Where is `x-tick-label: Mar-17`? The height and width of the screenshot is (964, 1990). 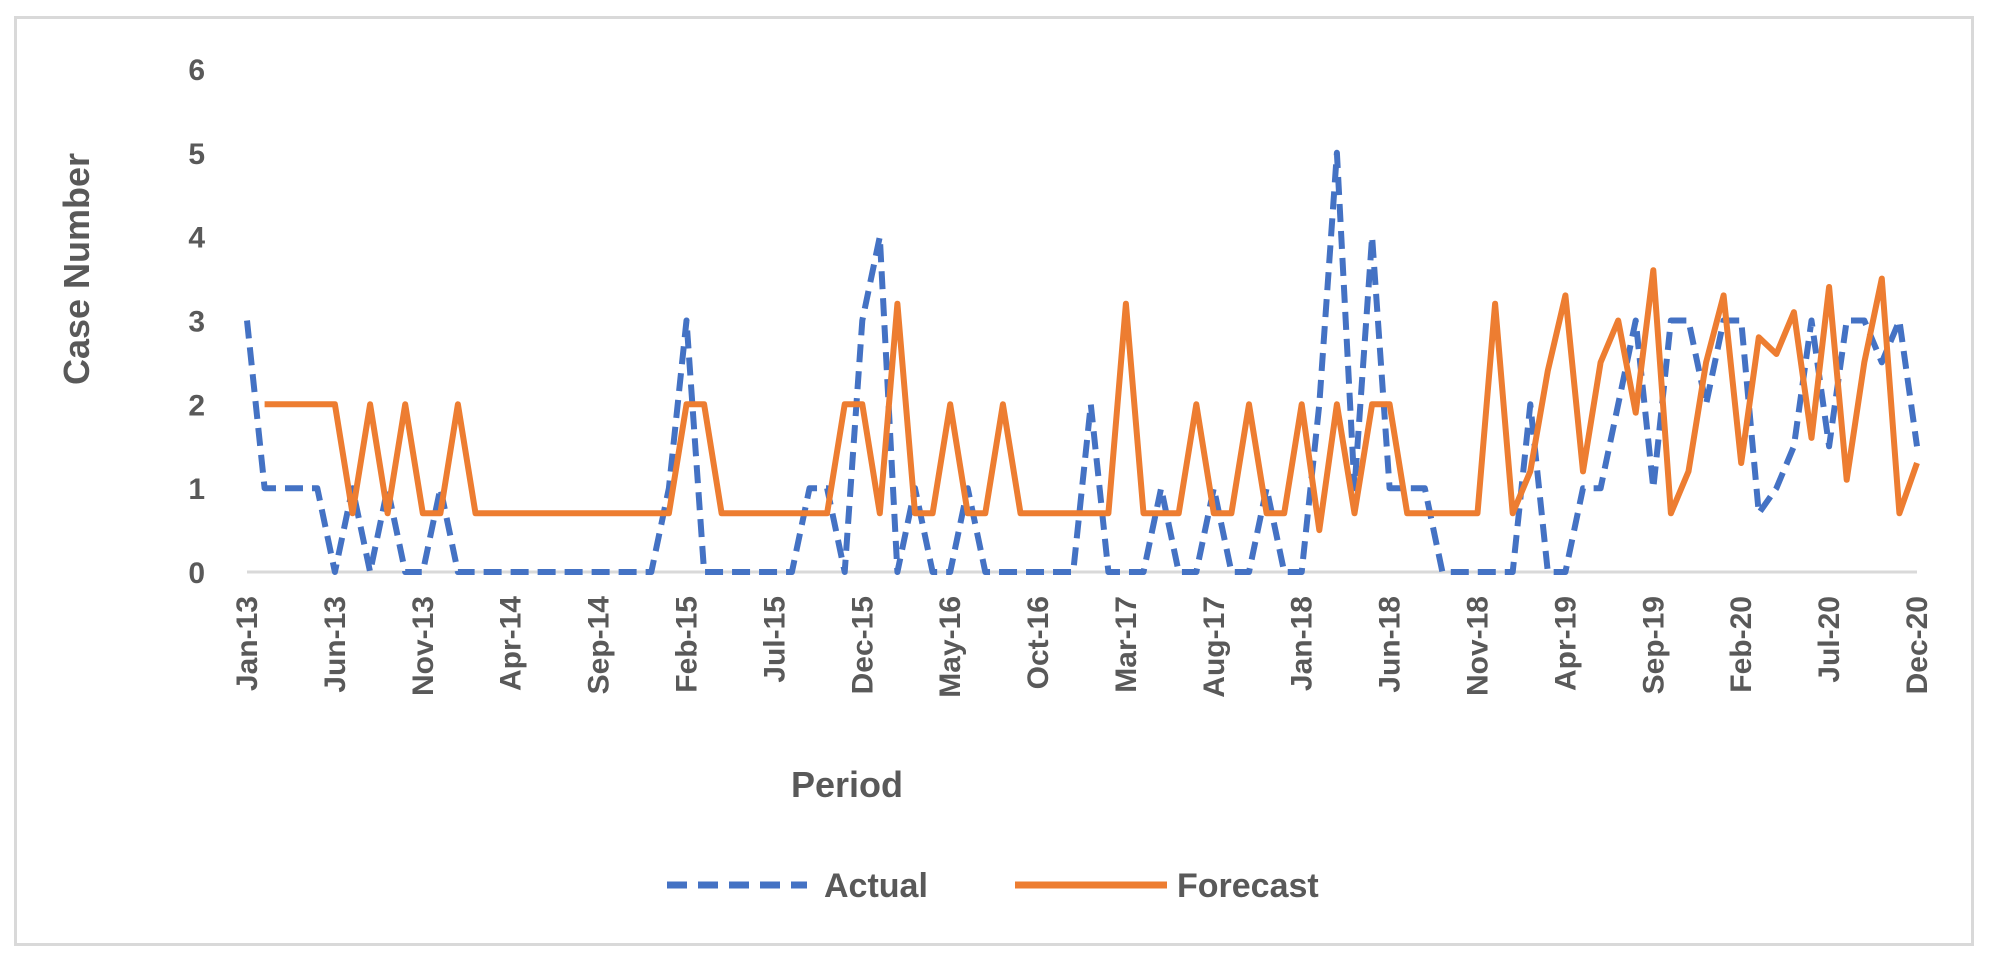
x-tick-label: Mar-17 is located at coordinates (1126, 644).